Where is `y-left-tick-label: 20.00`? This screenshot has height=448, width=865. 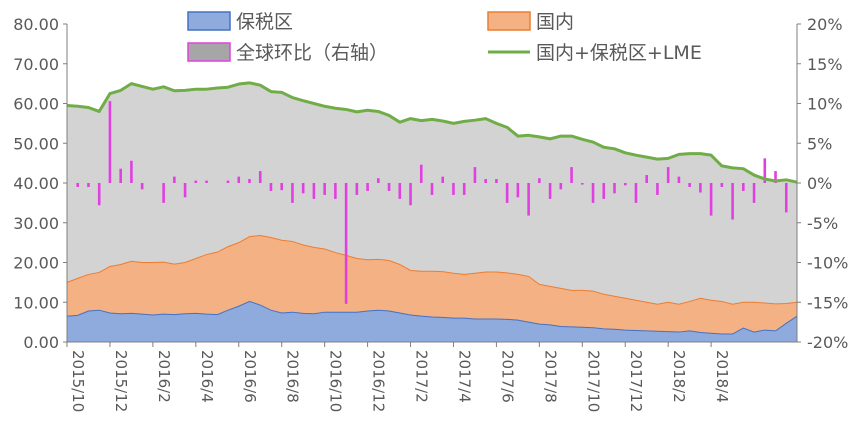 y-left-tick-label: 20.00 is located at coordinates (36, 263).